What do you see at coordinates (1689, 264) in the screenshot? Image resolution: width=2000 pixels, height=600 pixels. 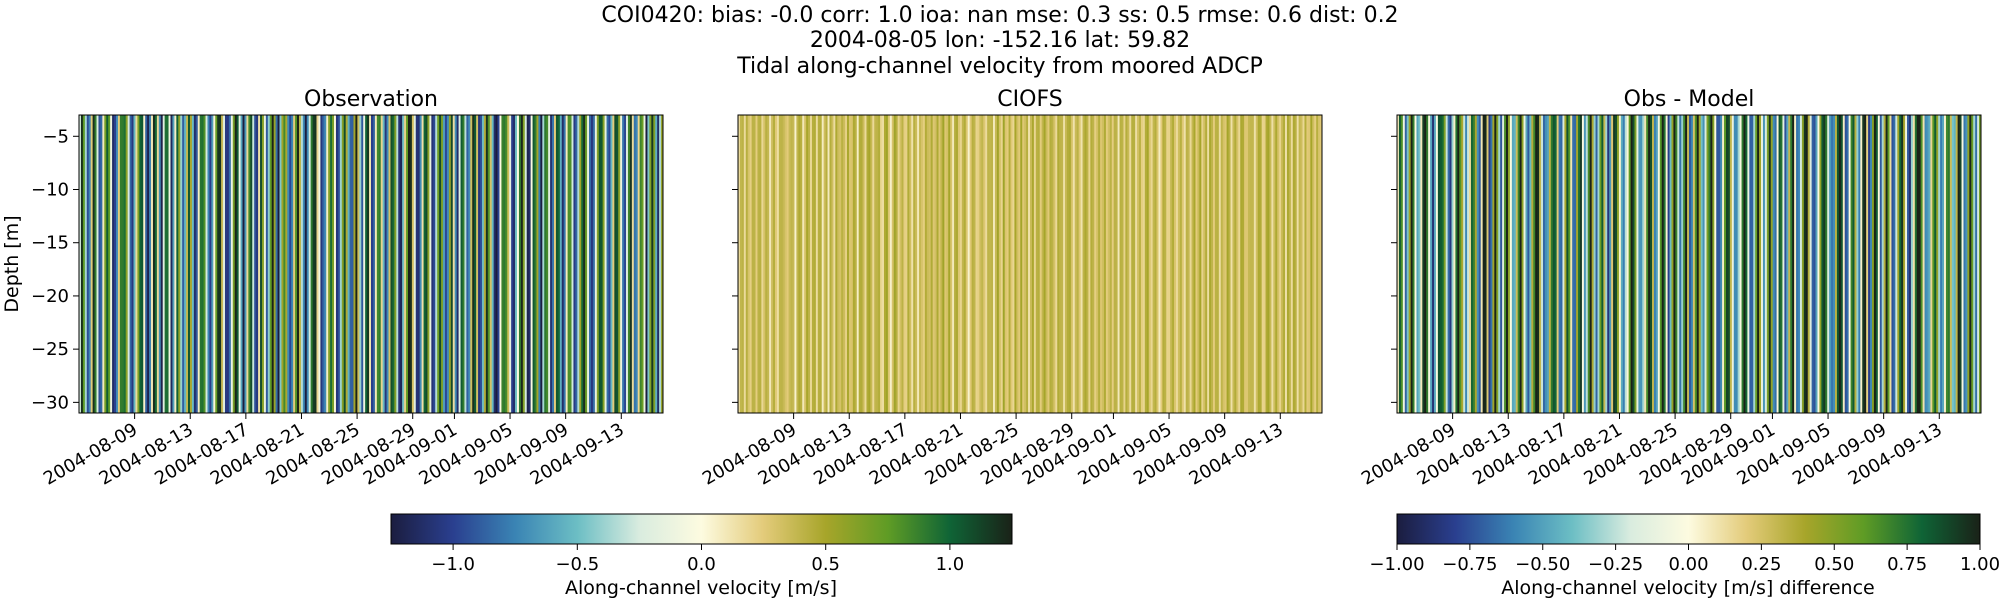 I see `axes-frame-obs-minus-model` at bounding box center [1689, 264].